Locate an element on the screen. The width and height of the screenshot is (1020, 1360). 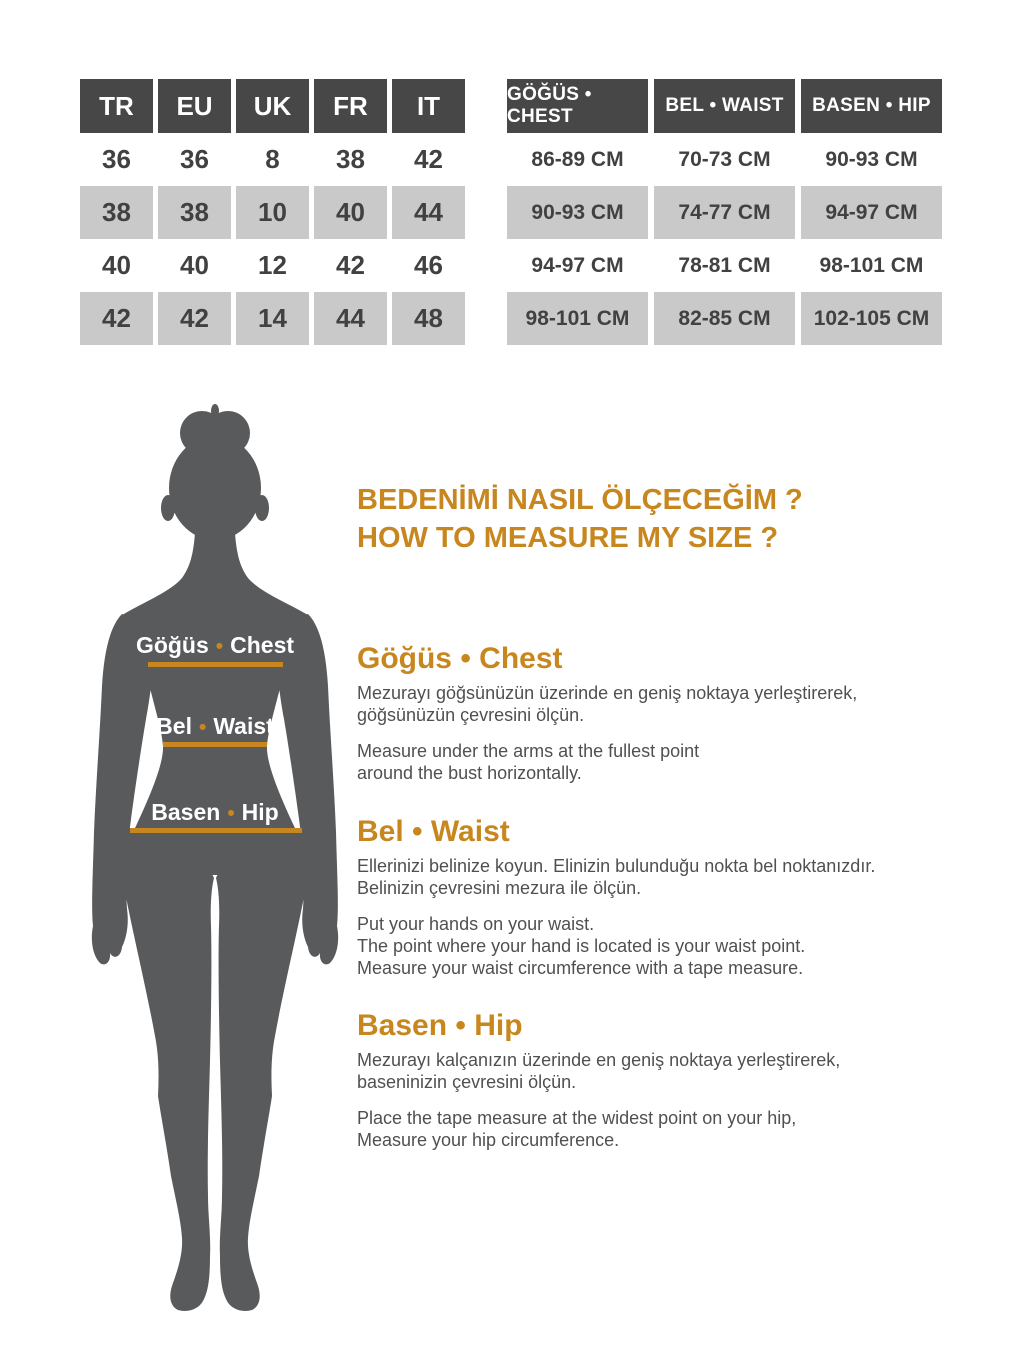
section-chest-heading: Göğüs • Chest is located at coordinates (460, 658).